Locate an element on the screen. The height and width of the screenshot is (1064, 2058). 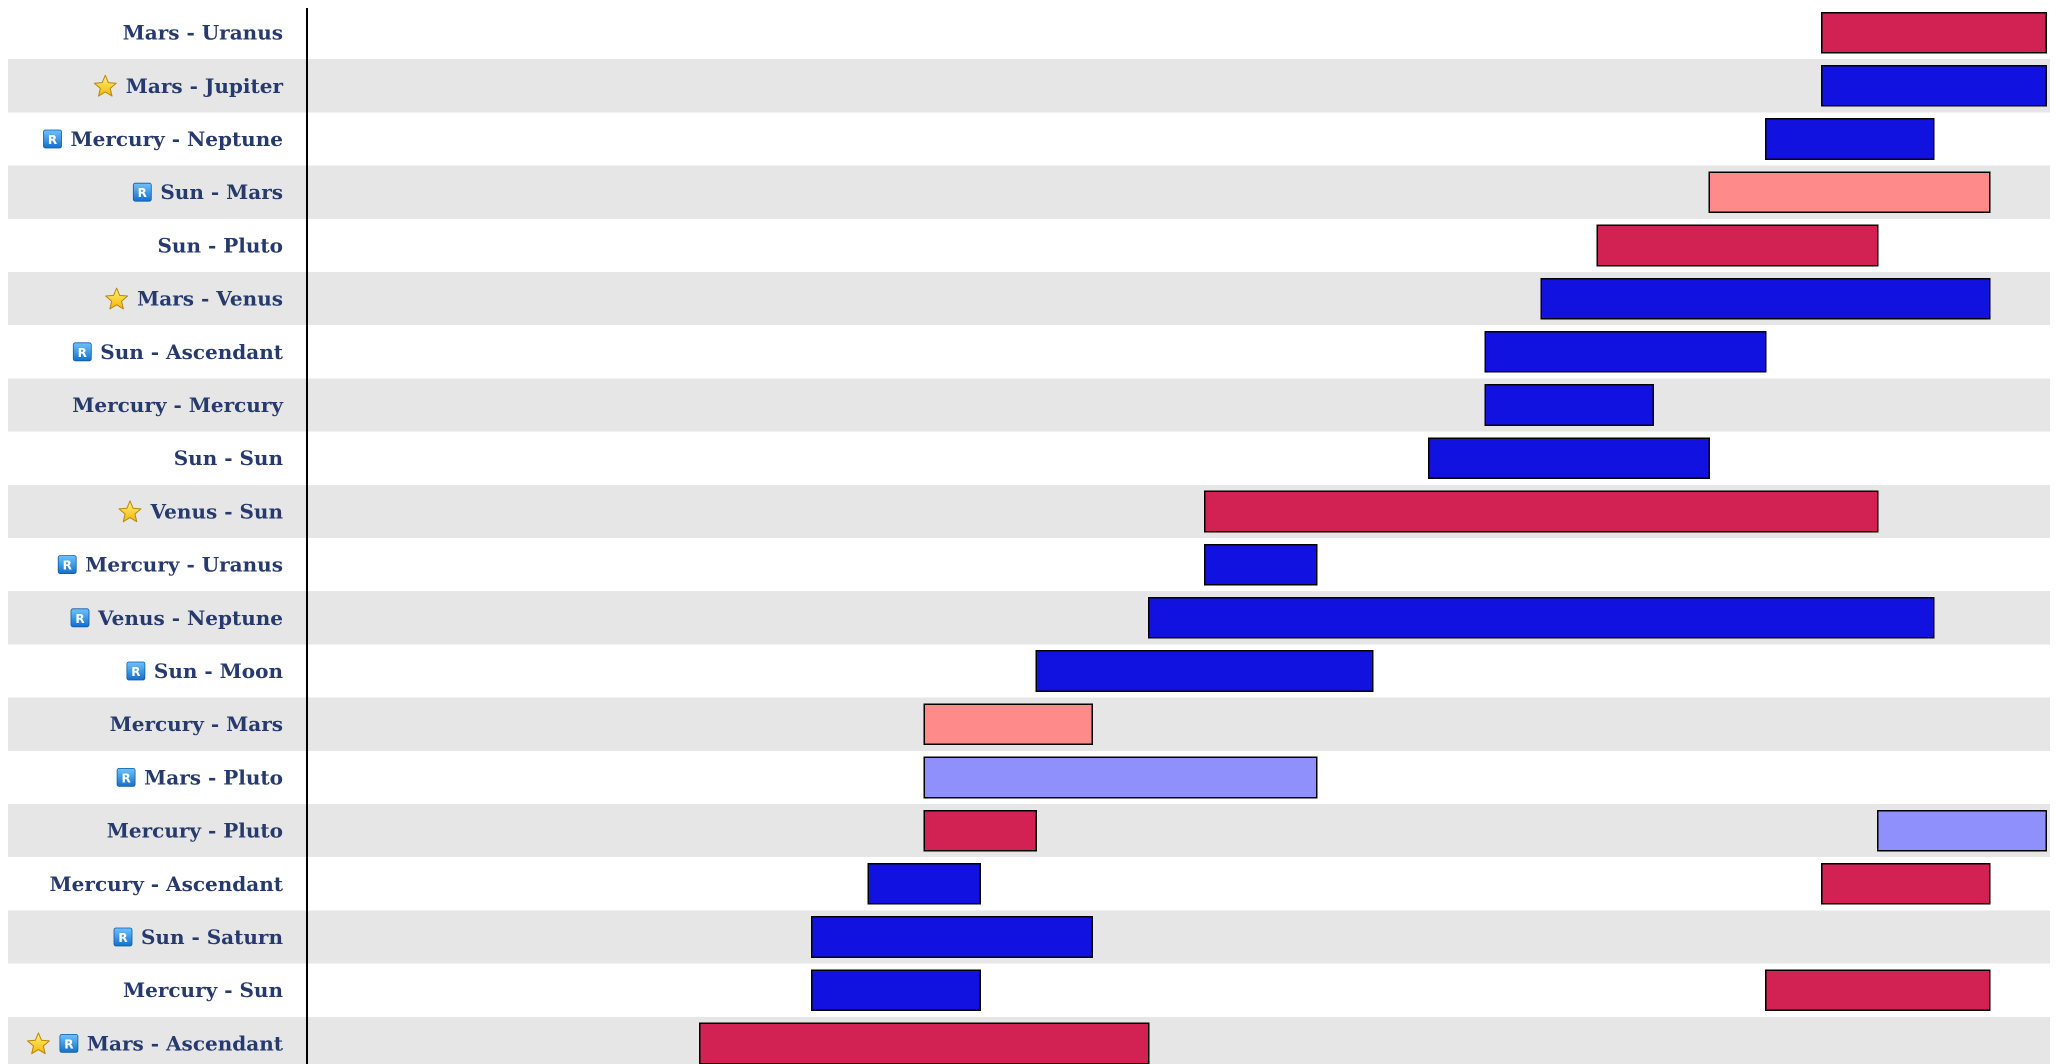
row-label: Sun - Pluto is located at coordinates (220, 245).